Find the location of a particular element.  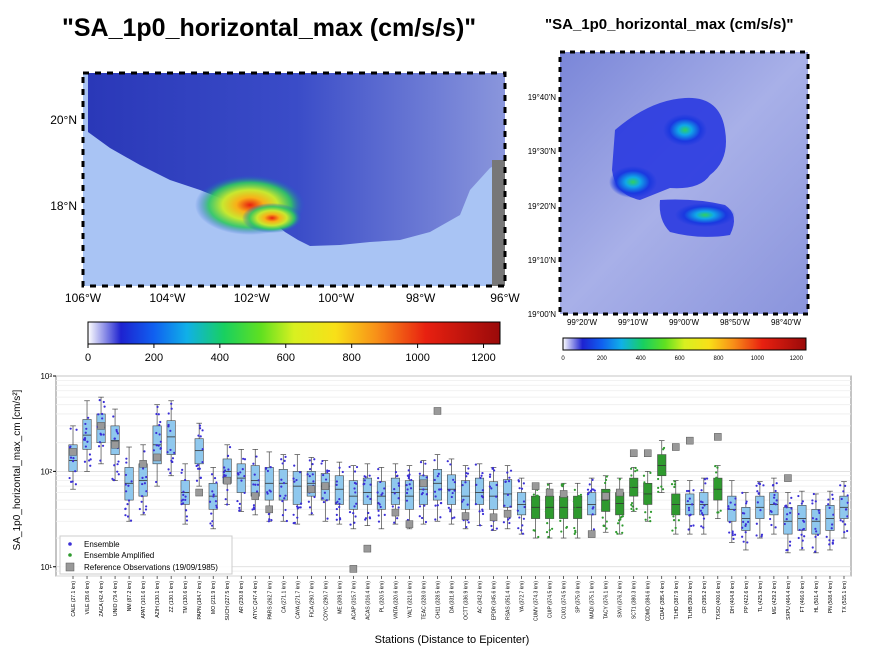

x-tick-label: TLHB (390.3 km) is located at coordinates (691, 600).